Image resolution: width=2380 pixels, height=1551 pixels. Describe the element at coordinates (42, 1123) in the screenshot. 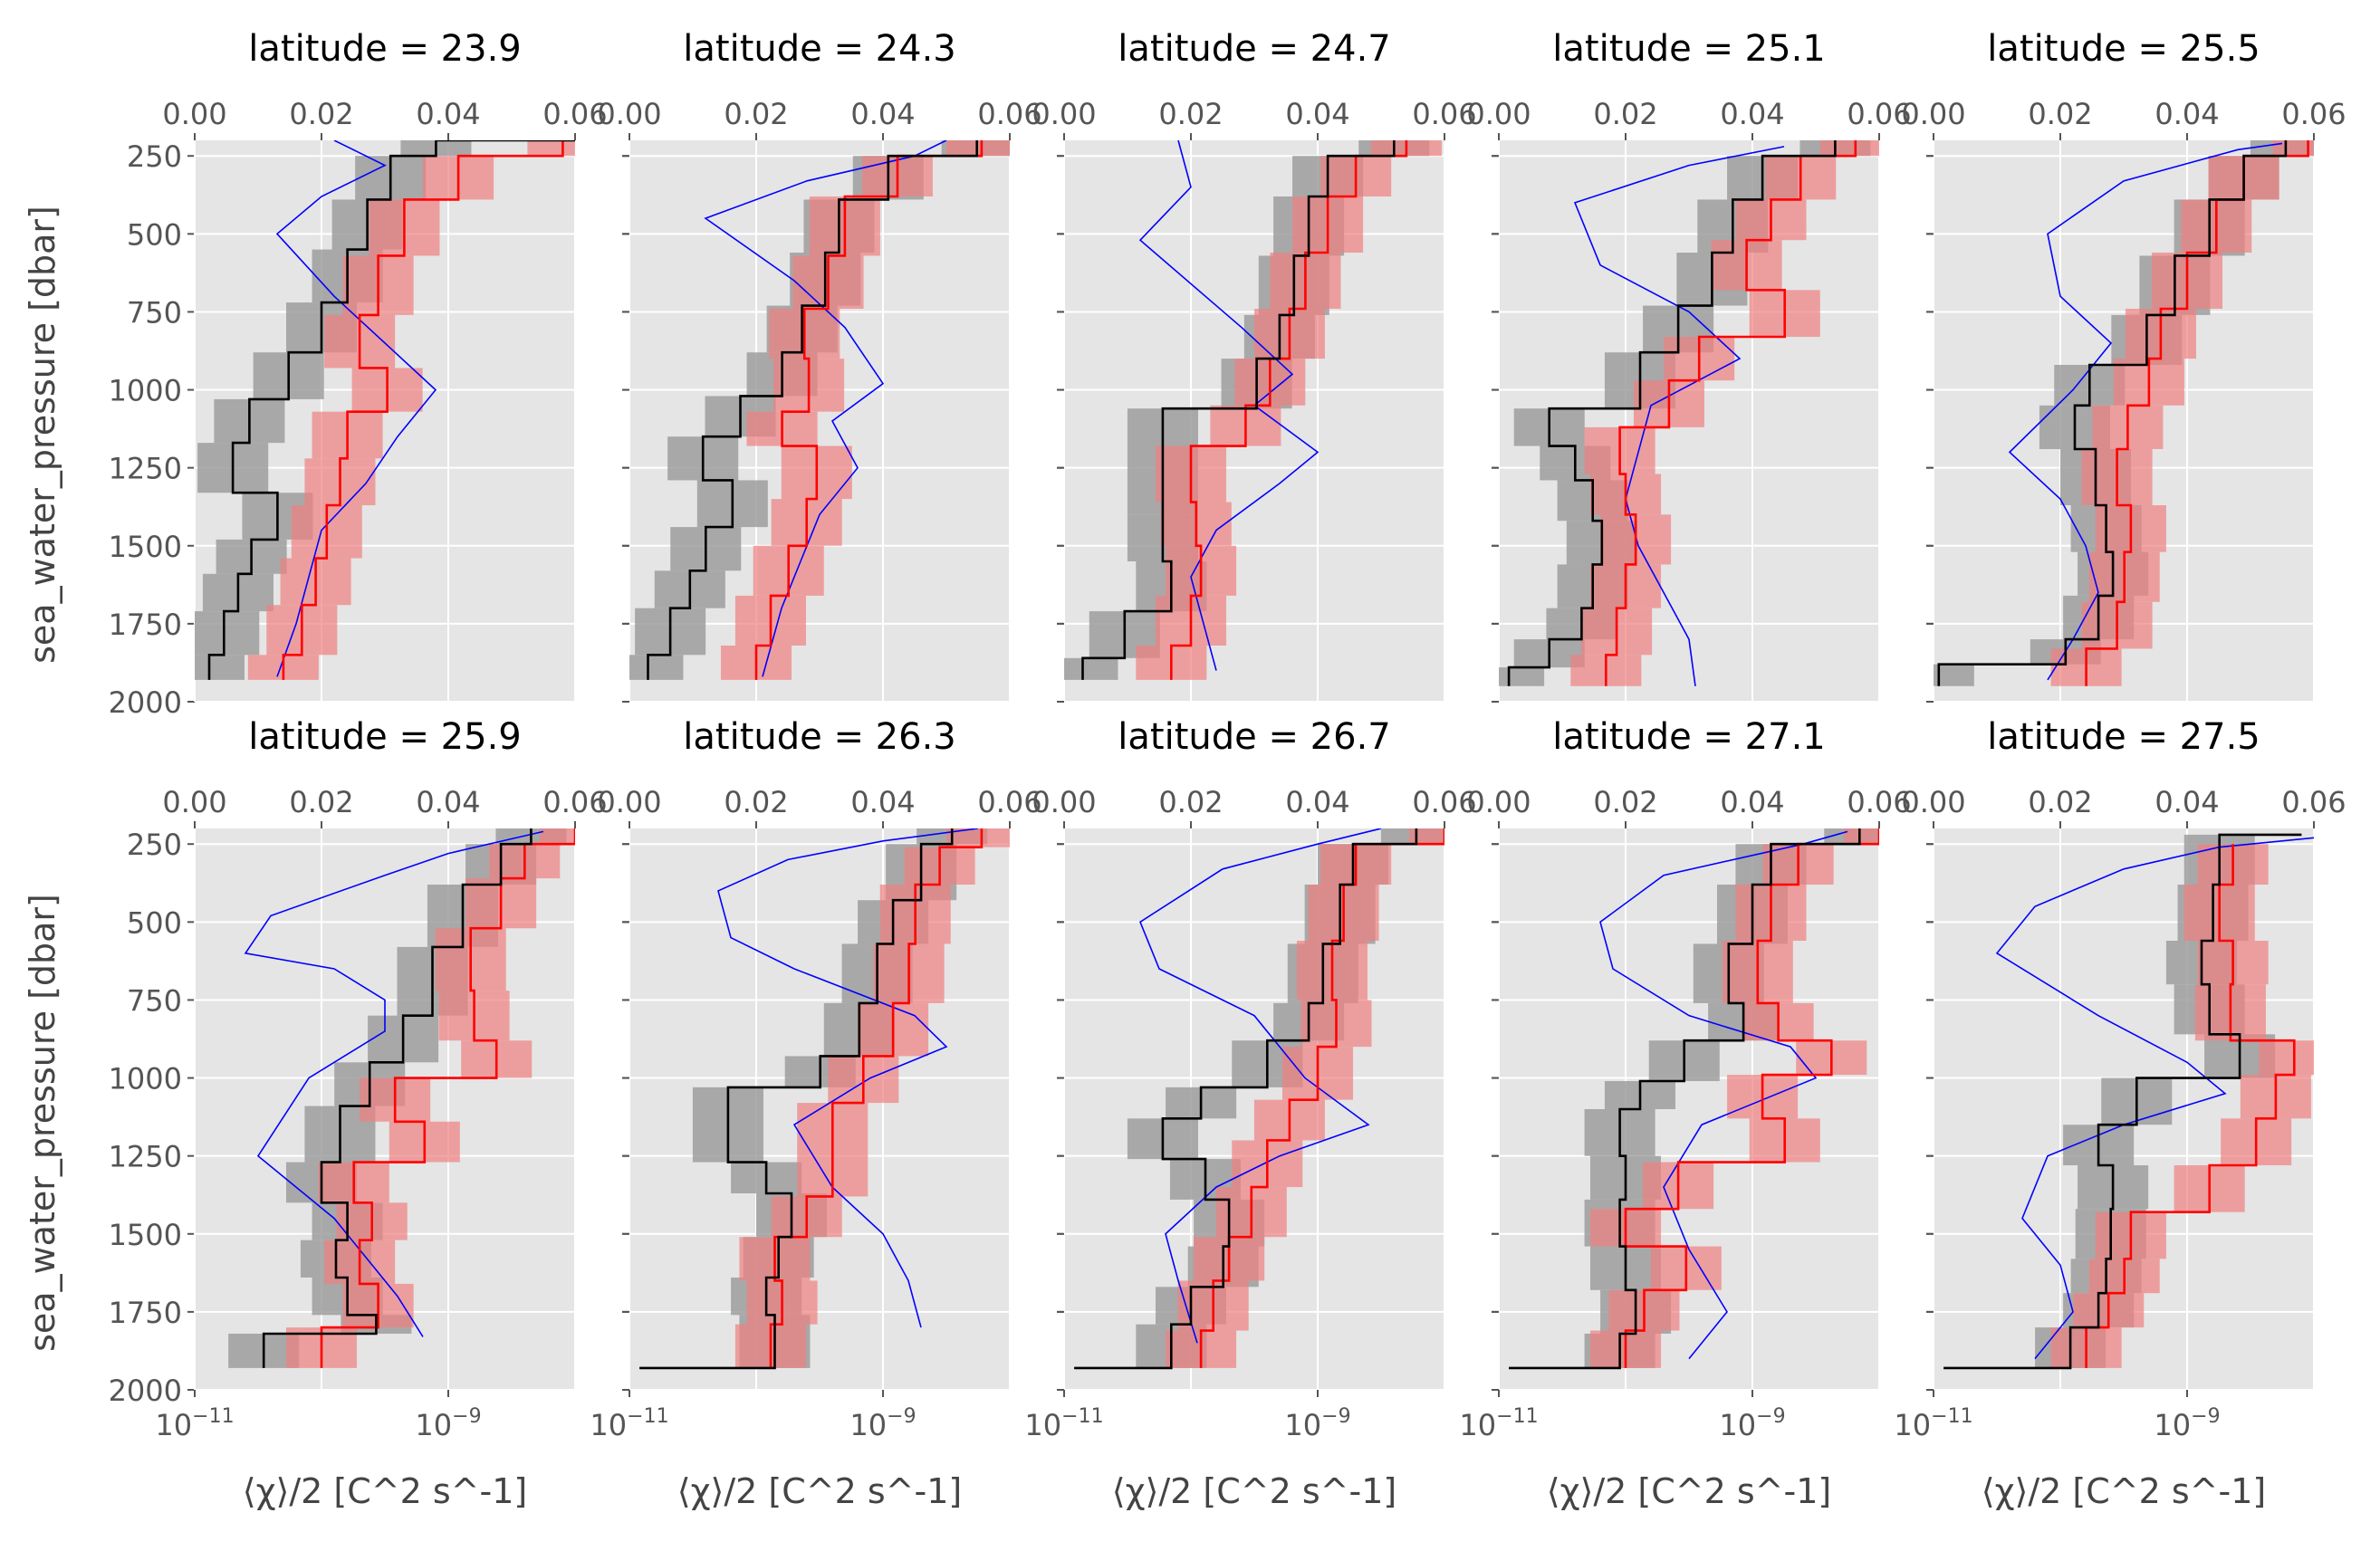

I see `y-axis-label-row-2: sea_water_pressure [dbar]` at that location.